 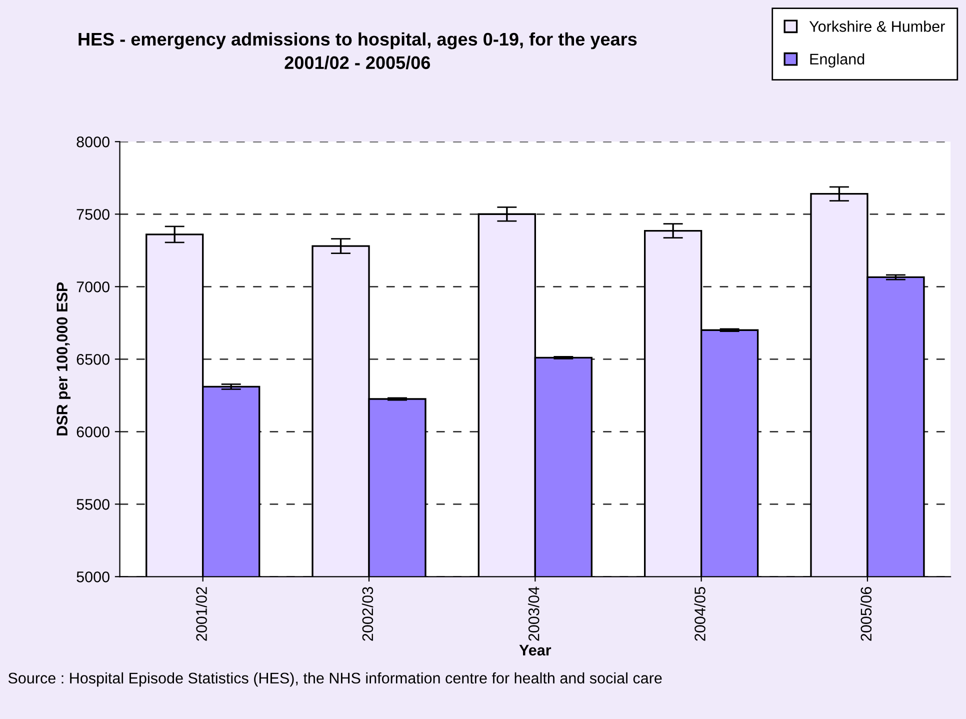 I want to click on x-tick-label: 2003/04, so click(x=534, y=613).